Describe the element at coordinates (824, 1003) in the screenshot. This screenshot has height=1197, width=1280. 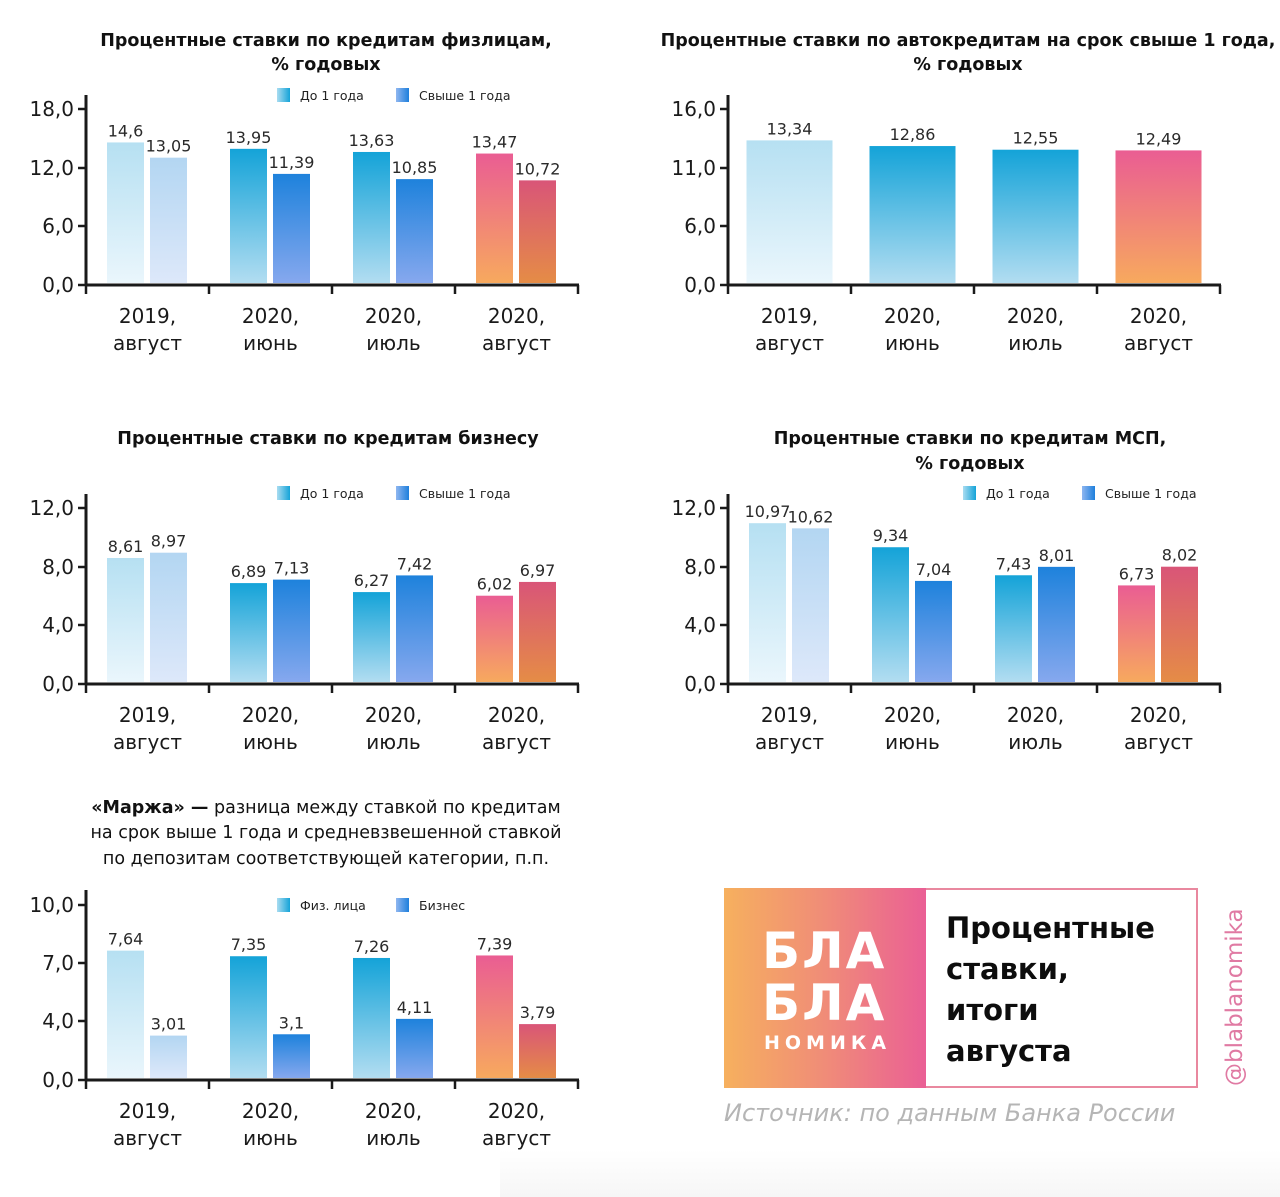
I see `logo-line-2: БЛА` at that location.